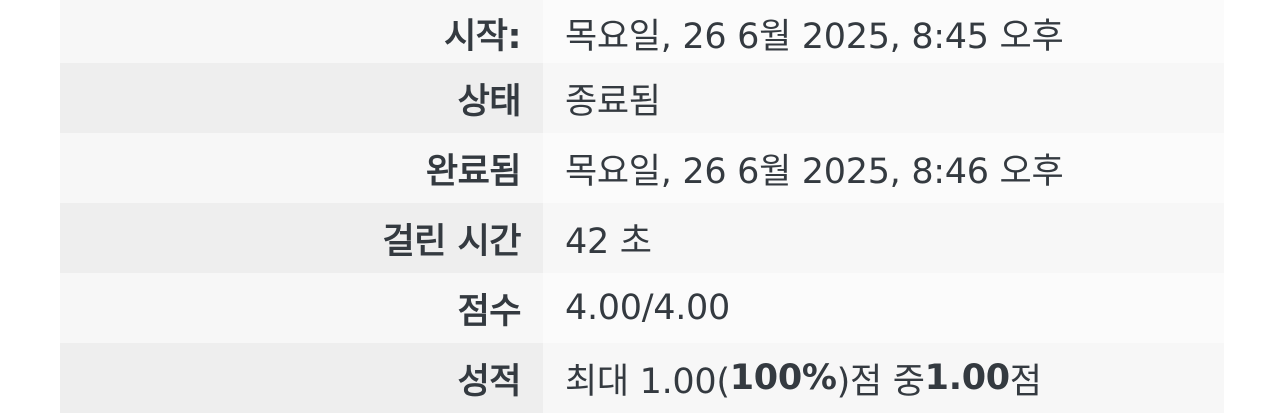  I want to click on grade-suffix: 점, so click(1025, 381).